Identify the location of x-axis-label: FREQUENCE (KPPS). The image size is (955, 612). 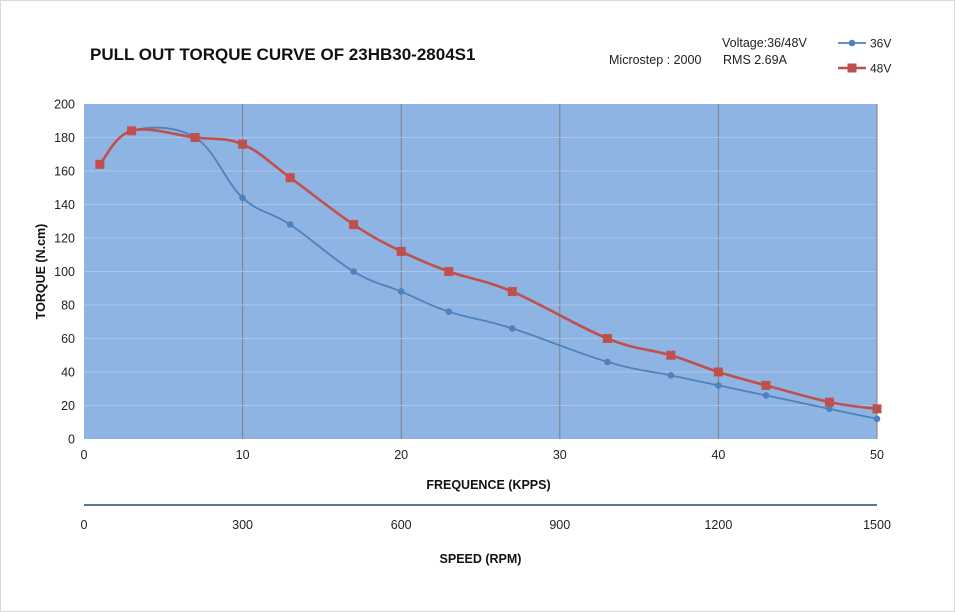
(488, 485).